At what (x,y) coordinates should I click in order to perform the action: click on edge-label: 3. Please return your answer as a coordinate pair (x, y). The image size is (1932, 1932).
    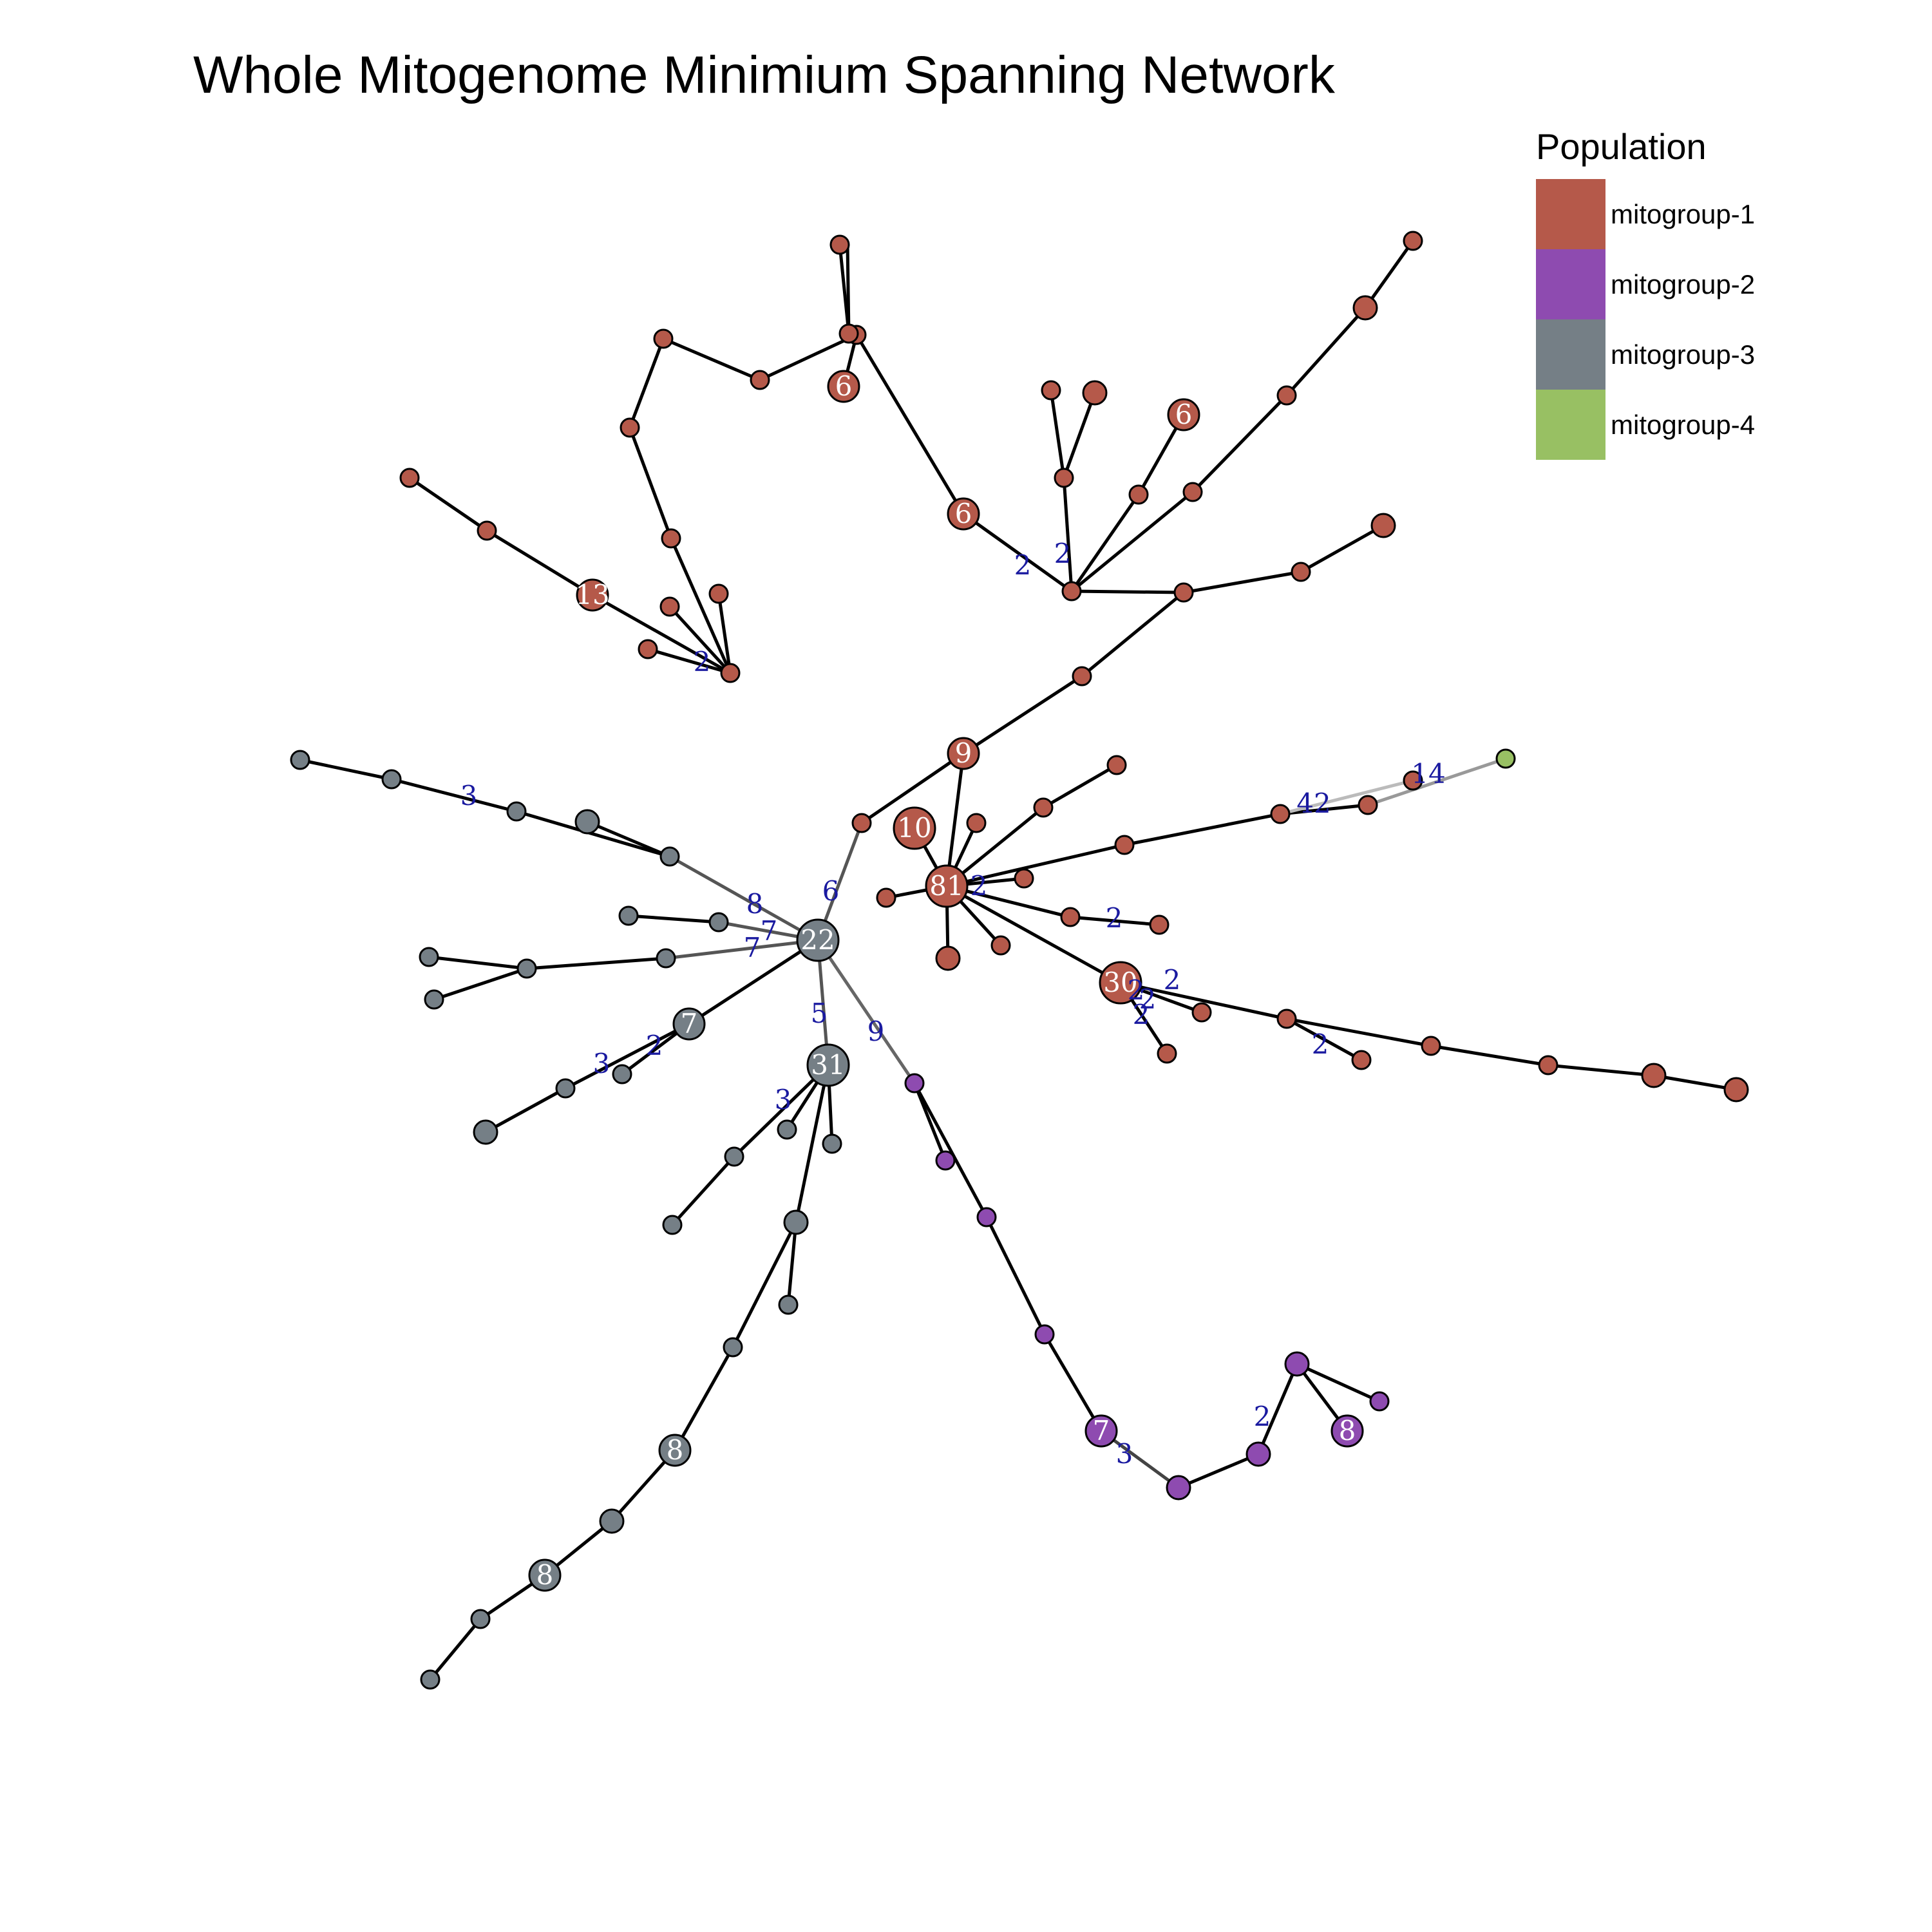
    Looking at the image, I should click on (469, 795).